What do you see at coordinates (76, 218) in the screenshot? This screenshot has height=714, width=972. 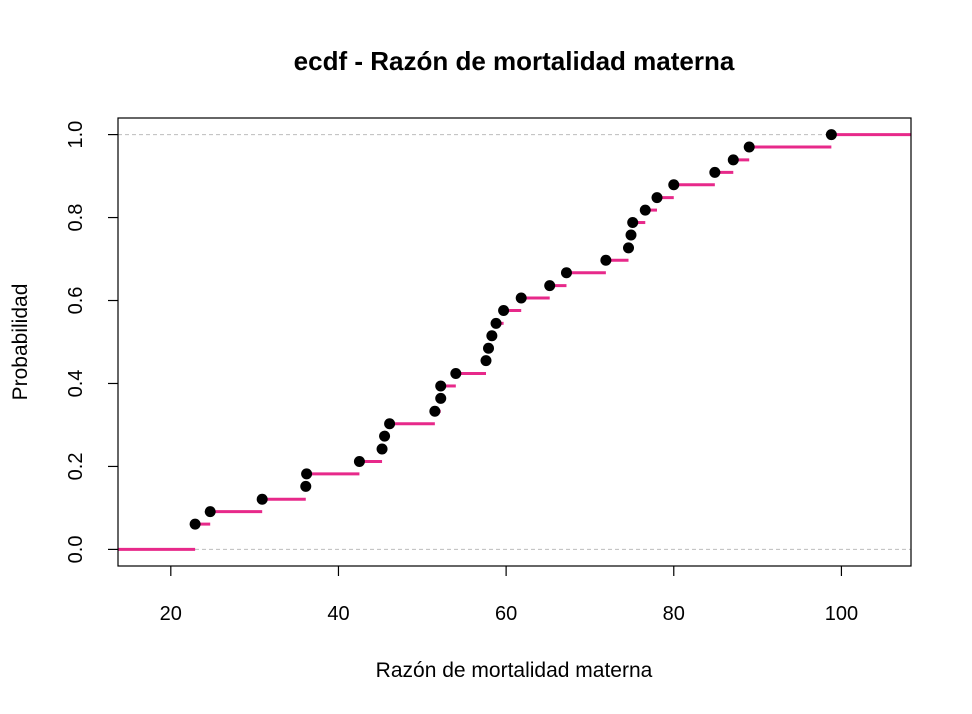 I see `y-tick-label: 0.8` at bounding box center [76, 218].